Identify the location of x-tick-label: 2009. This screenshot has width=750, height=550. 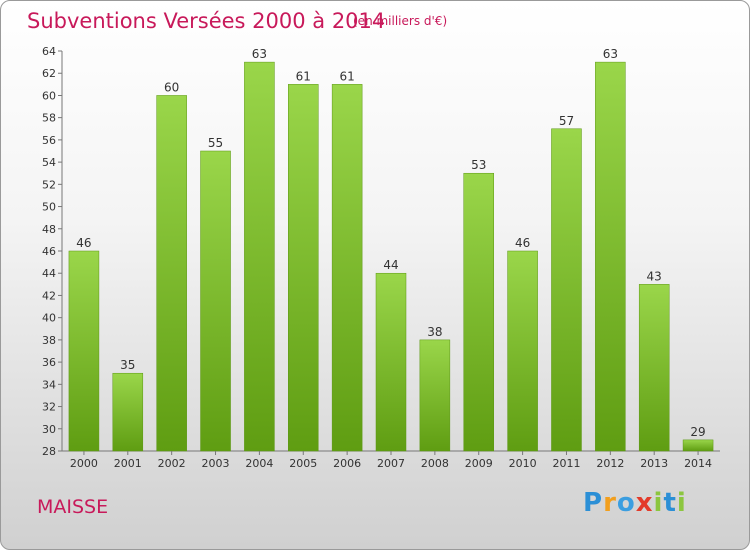
(479, 463).